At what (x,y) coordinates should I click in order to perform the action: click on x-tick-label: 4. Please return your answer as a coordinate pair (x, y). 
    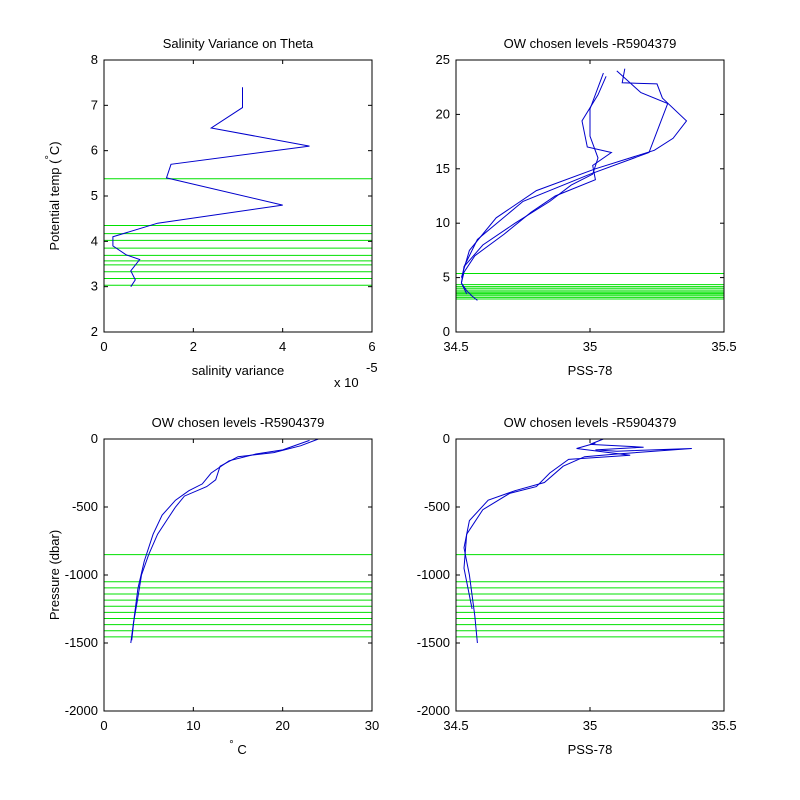
    Looking at the image, I should click on (282, 346).